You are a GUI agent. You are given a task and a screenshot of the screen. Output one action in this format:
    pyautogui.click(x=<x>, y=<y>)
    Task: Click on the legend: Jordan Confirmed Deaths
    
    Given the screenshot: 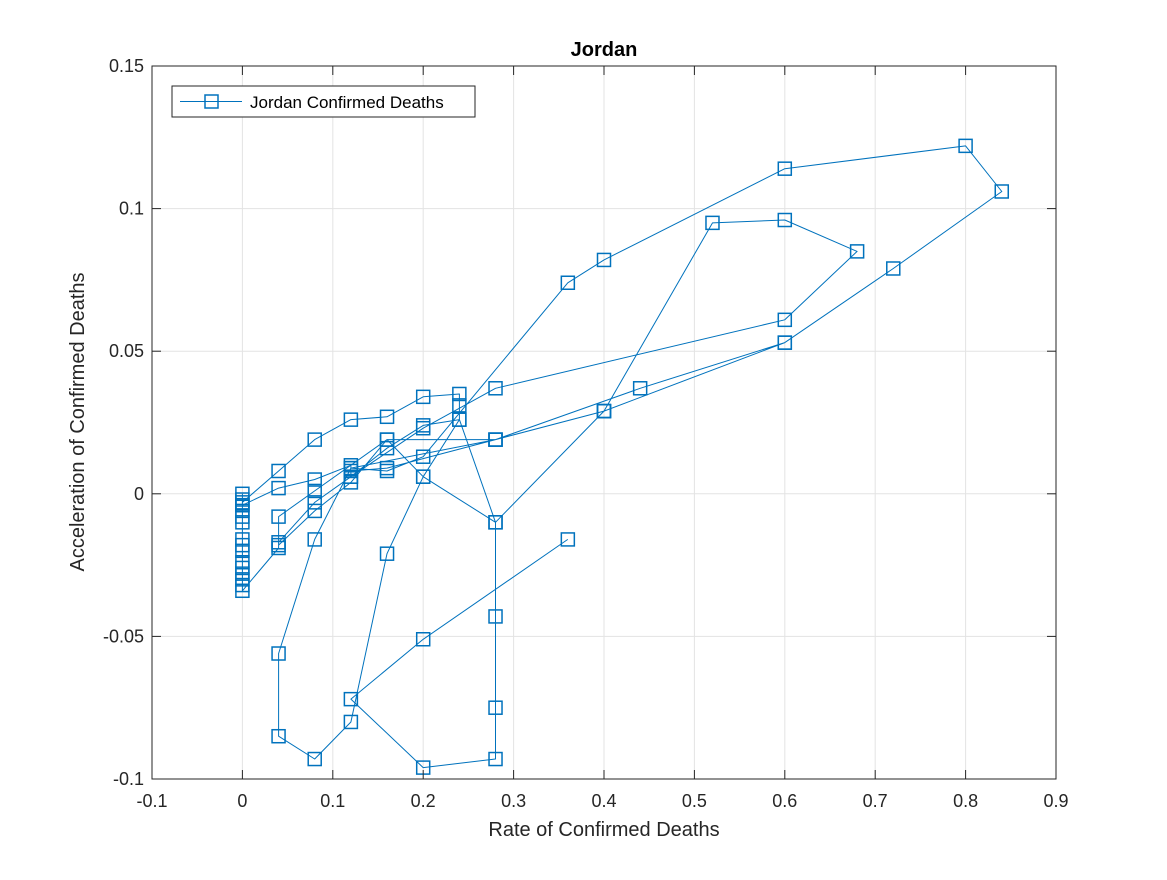 What is the action you would take?
    pyautogui.click(x=323, y=101)
    